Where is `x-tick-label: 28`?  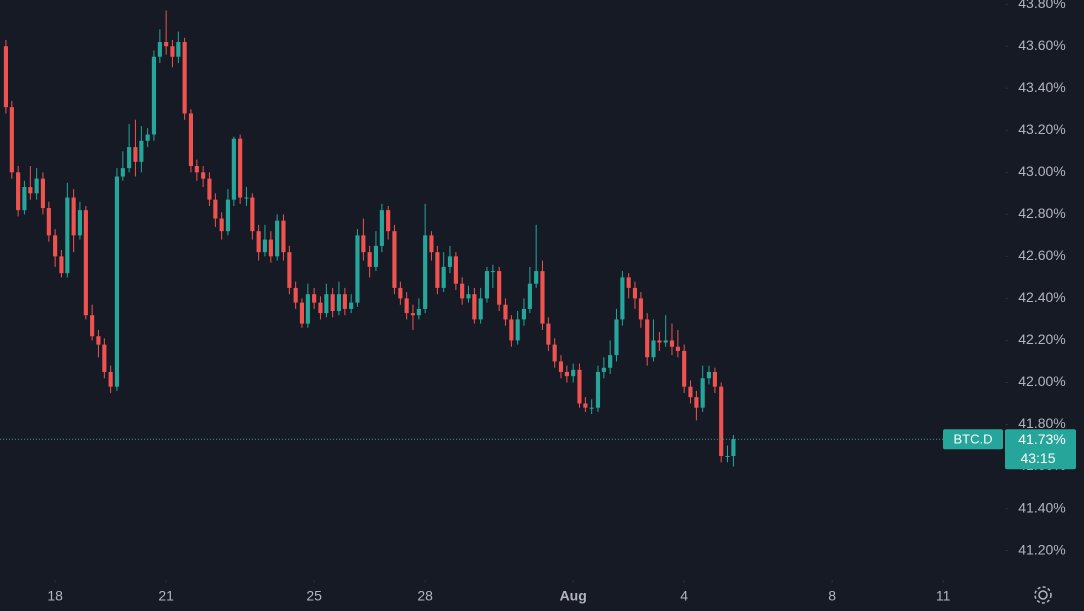 x-tick-label: 28 is located at coordinates (425, 596).